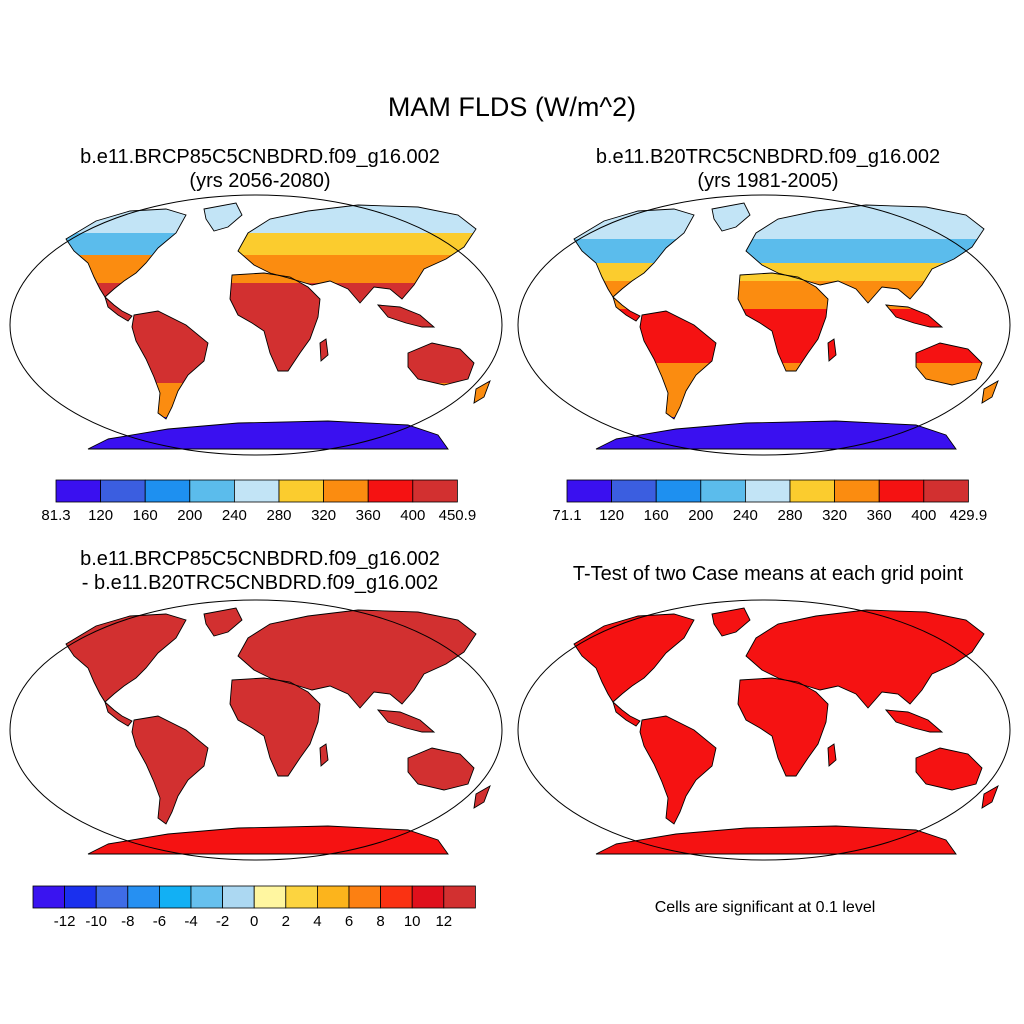  I want to click on colorbar-tick-label: 2, so click(286, 921).